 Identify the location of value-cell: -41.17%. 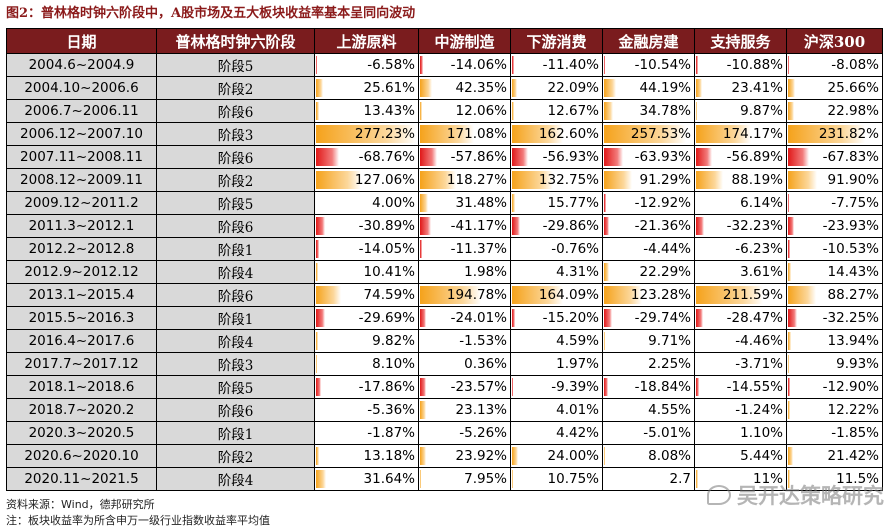
(464, 226).